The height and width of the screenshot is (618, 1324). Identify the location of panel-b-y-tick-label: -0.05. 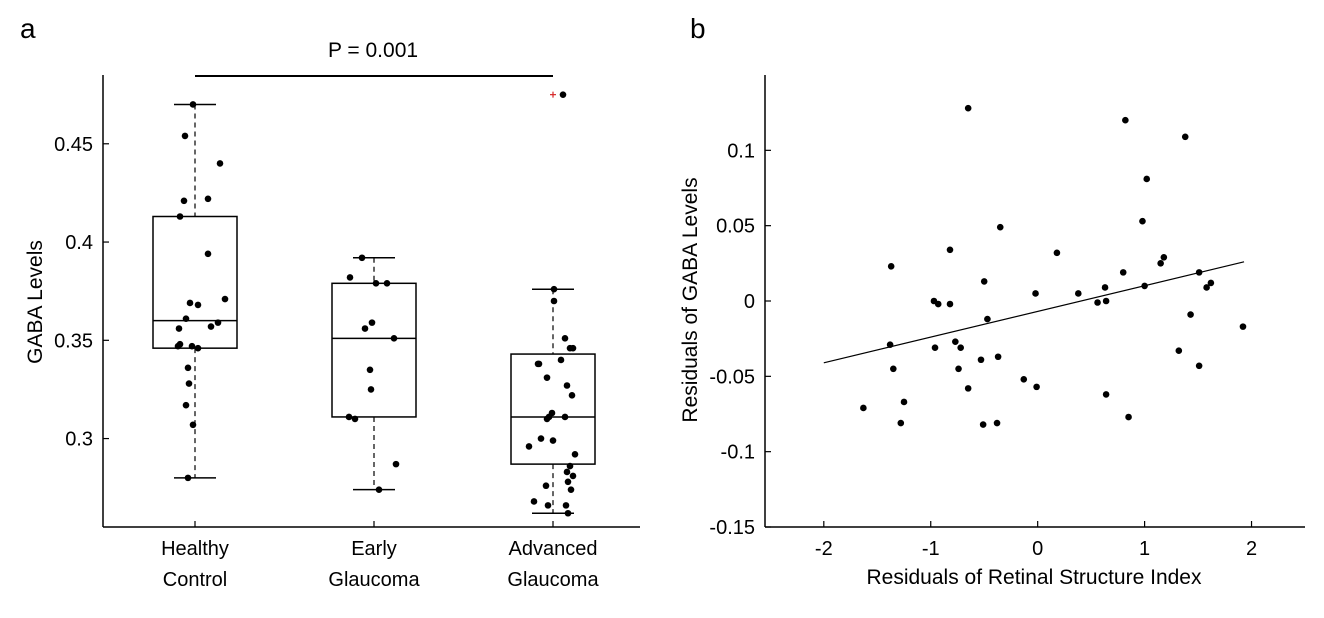
(732, 377).